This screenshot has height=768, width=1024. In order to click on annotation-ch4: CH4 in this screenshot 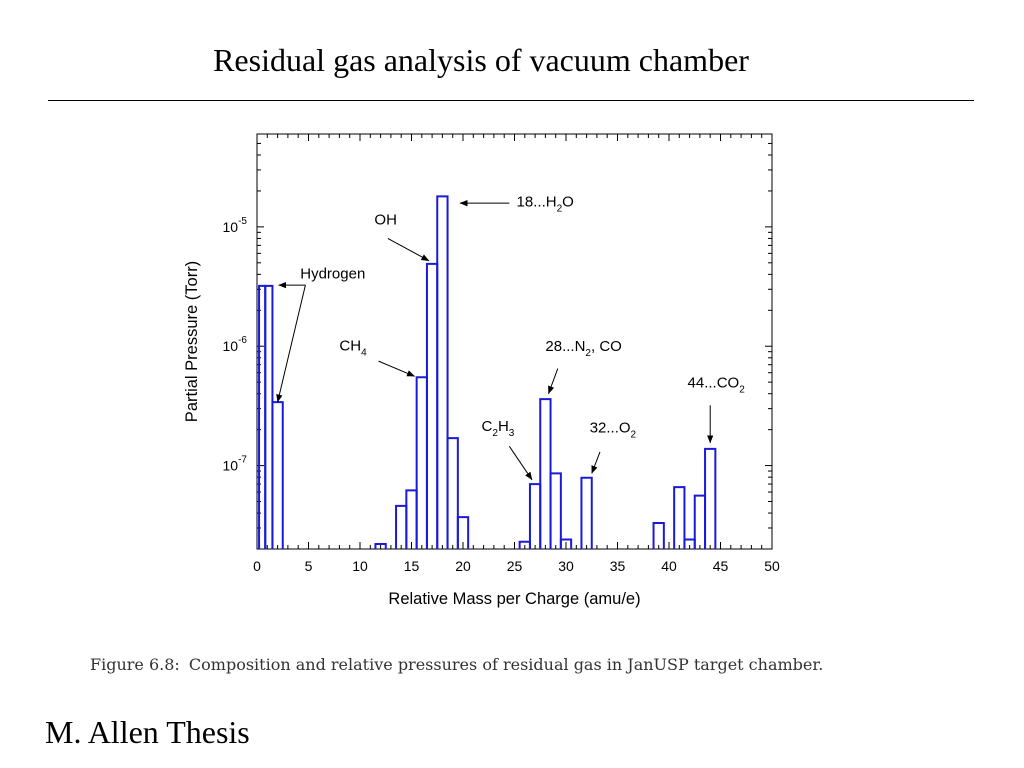, I will do `click(353, 348)`.